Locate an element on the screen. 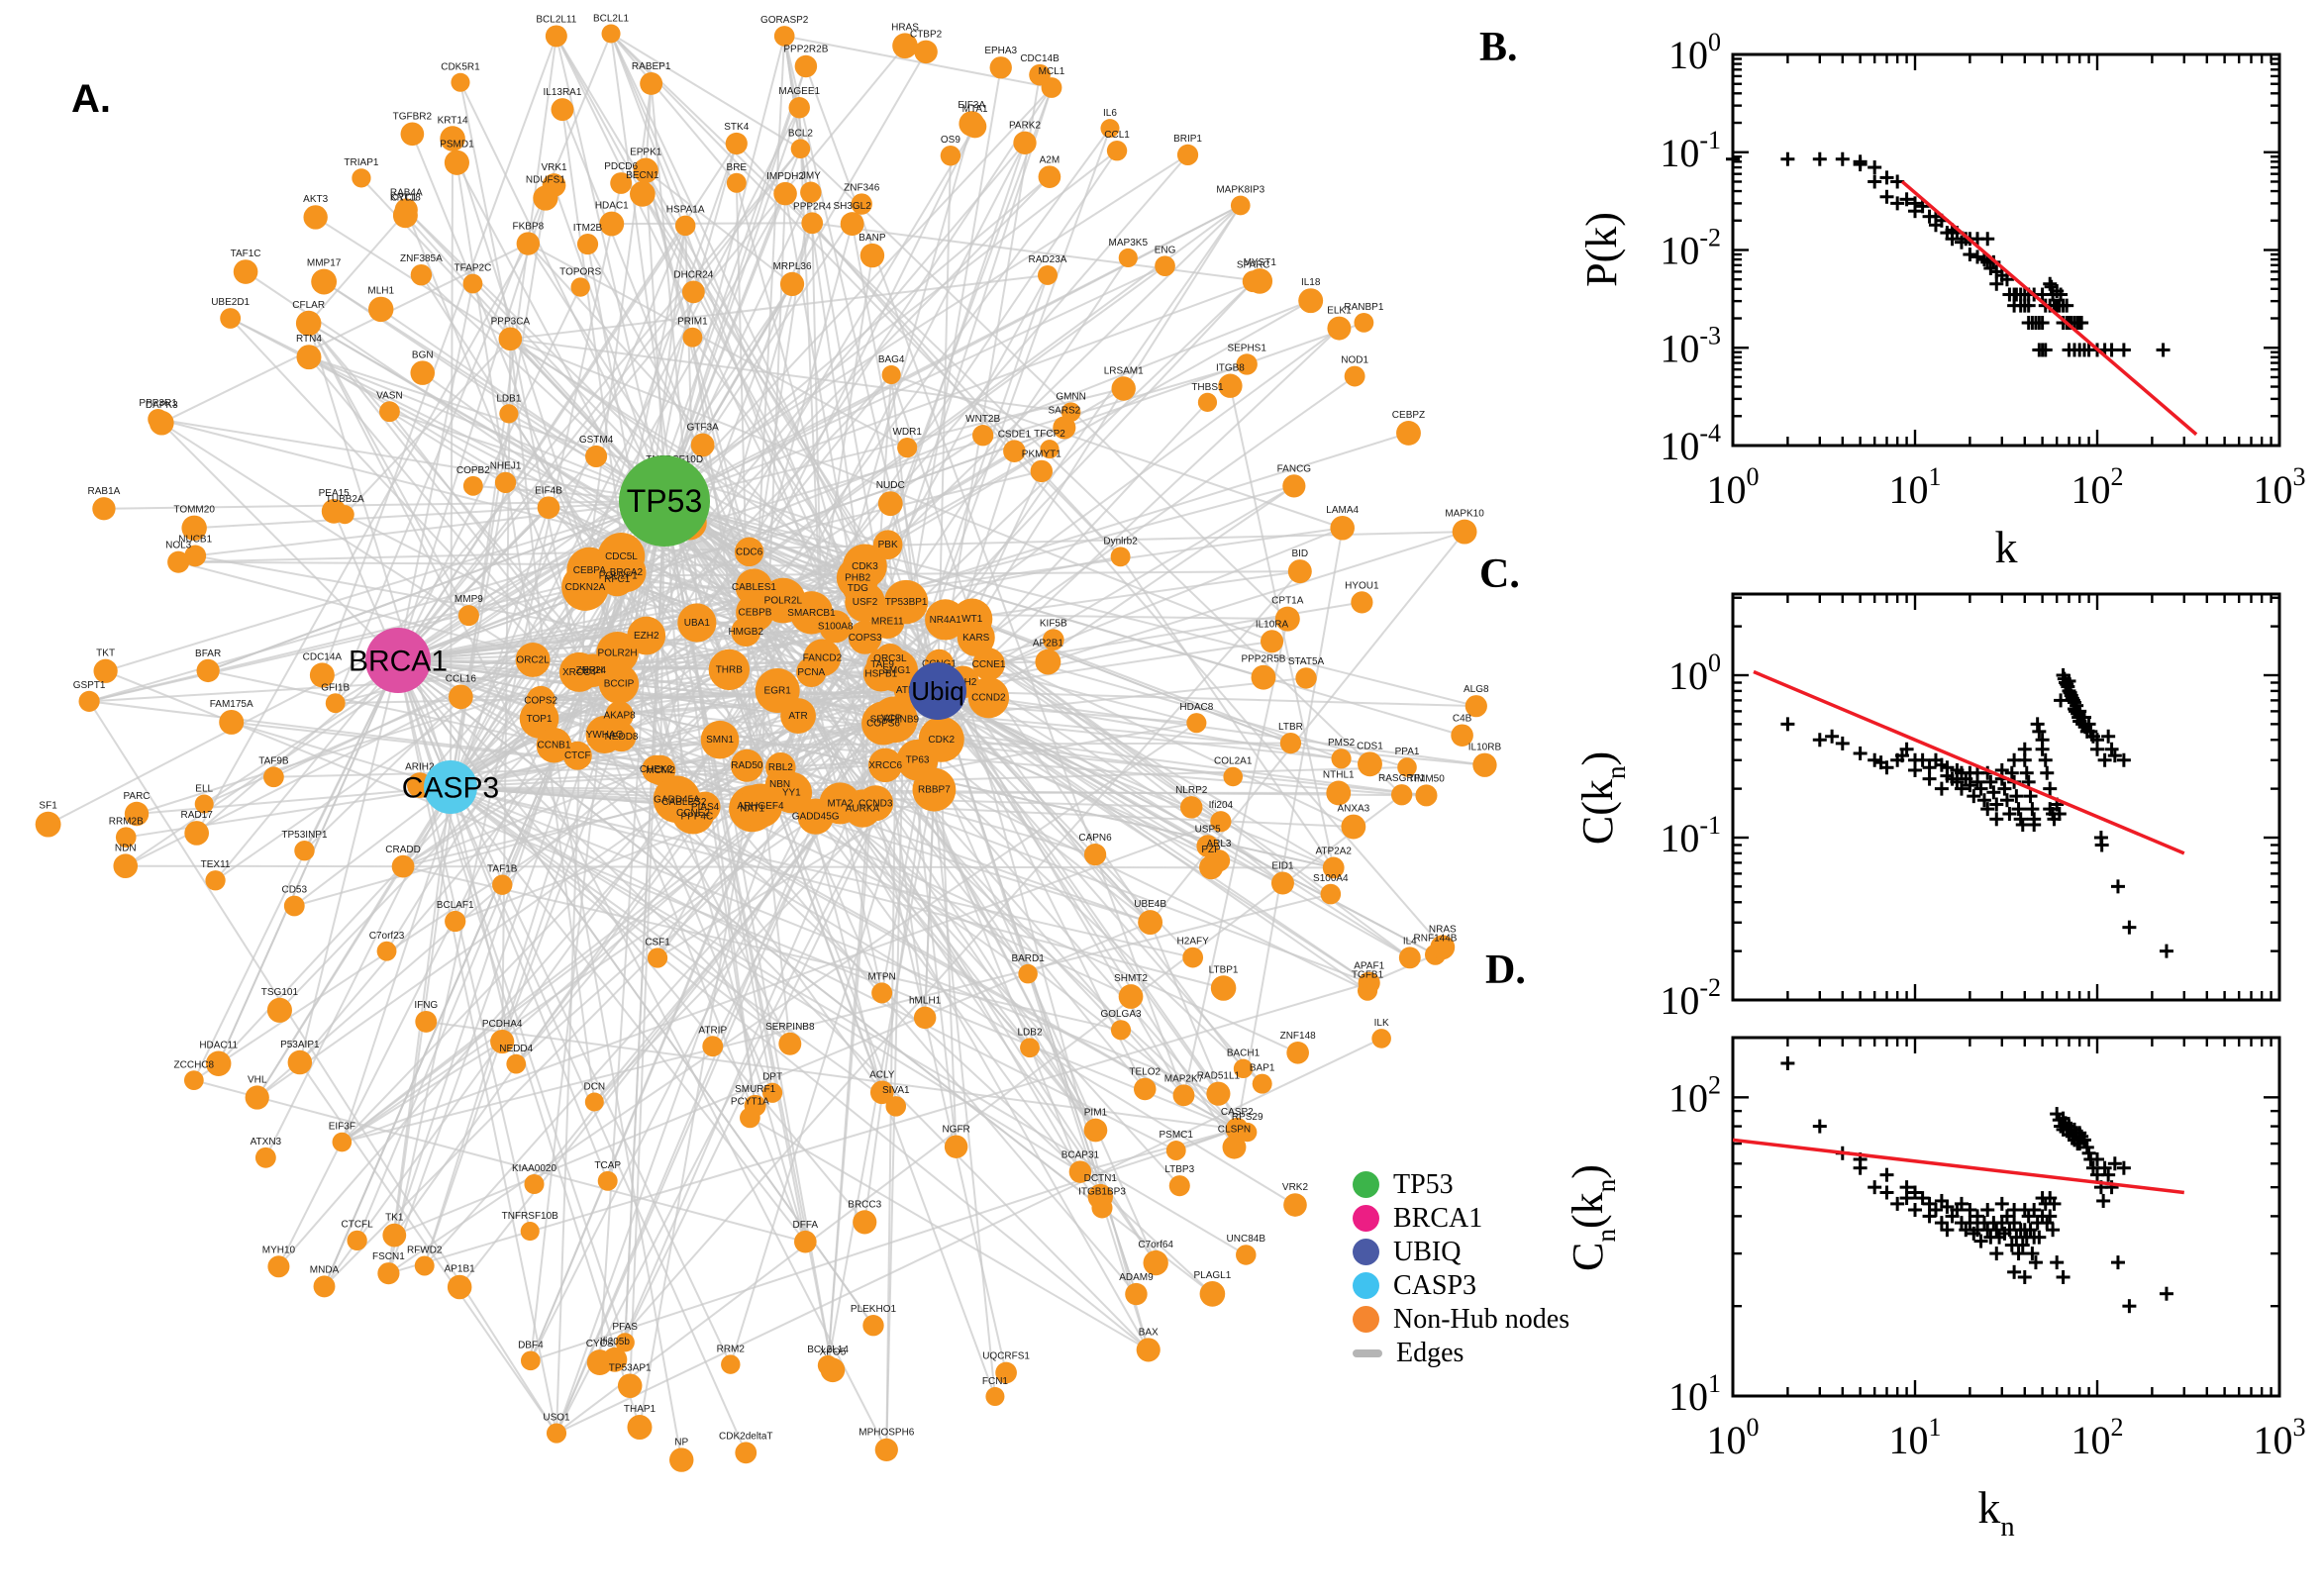 The image size is (2323, 1596). network-node-label: XRCC4 is located at coordinates (579, 672).